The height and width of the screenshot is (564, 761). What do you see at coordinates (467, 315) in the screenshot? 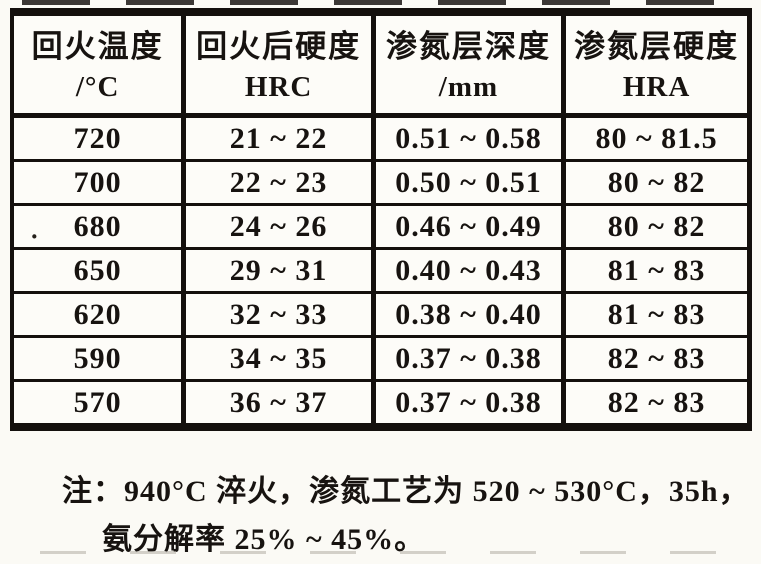
I see `cell-depth: 0.38 ~ 0.40` at bounding box center [467, 315].